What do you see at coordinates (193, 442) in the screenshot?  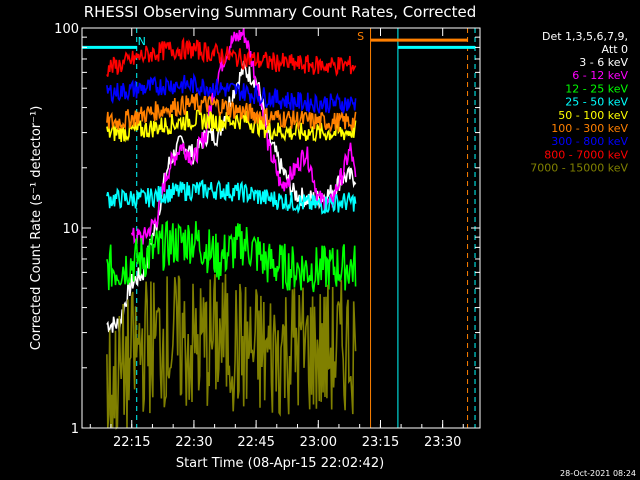 I see `x-tick-label-1: 22:30` at bounding box center [193, 442].